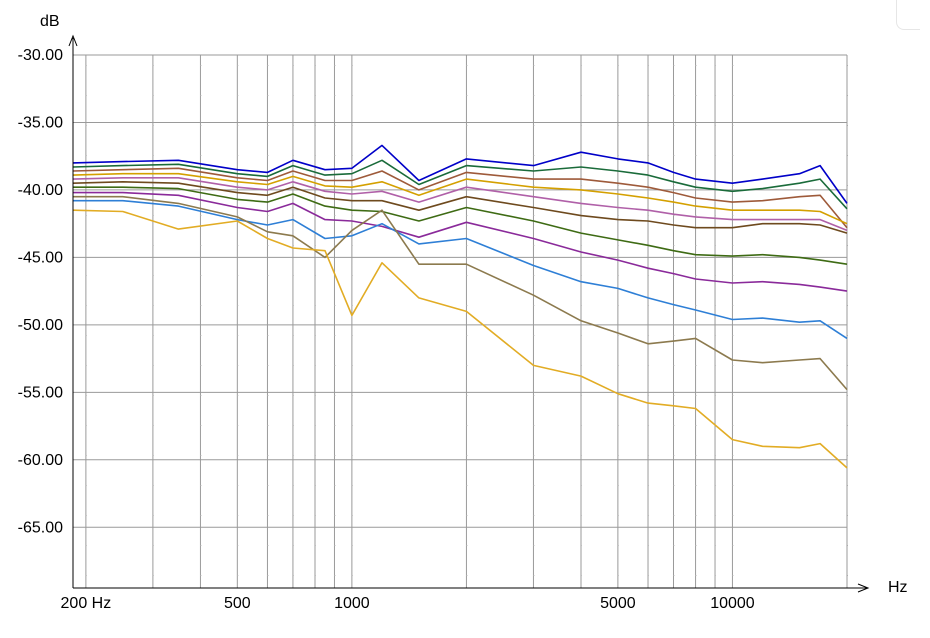 The height and width of the screenshot is (638, 930). I want to click on x-unit-label: Hz, so click(898, 587).